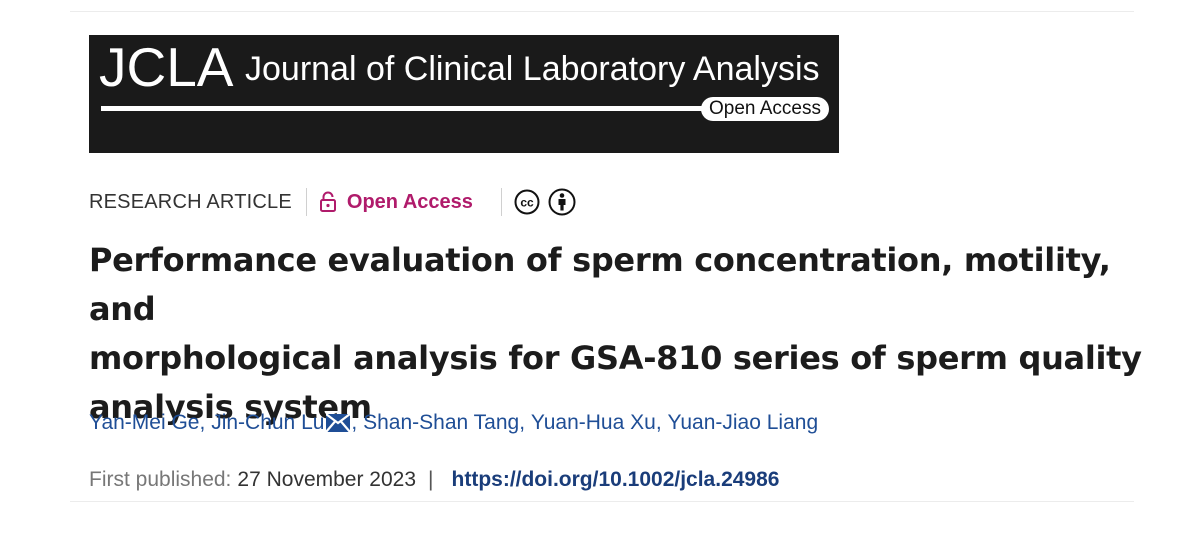  What do you see at coordinates (160, 479) in the screenshot?
I see `first-published-label: First published:` at bounding box center [160, 479].